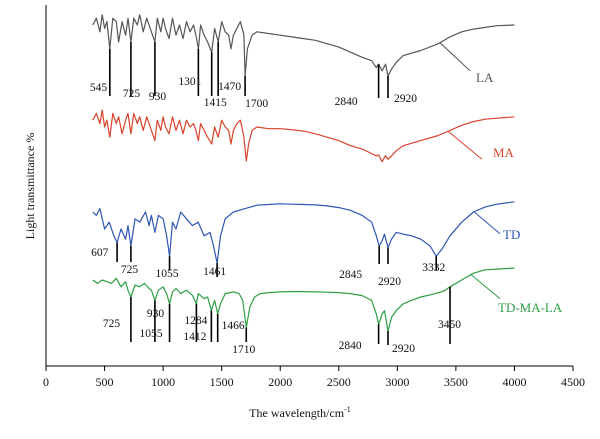 The height and width of the screenshot is (439, 600). I want to click on peak-label: 1700, so click(256, 104).